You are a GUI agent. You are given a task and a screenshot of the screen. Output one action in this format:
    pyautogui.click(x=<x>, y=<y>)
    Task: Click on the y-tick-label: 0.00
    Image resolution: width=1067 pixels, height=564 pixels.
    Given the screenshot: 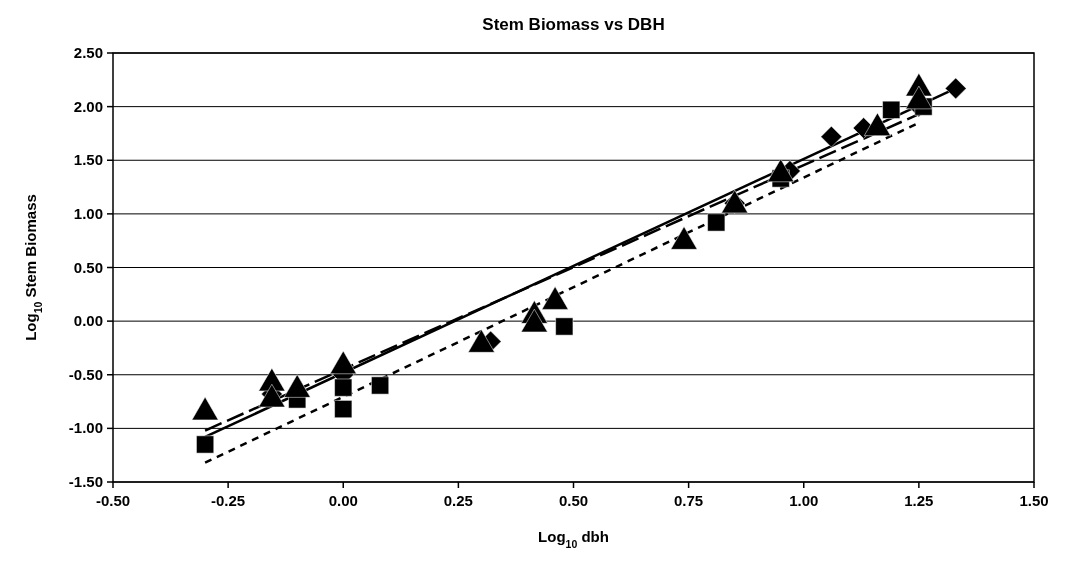 What is the action you would take?
    pyautogui.click(x=88, y=321)
    